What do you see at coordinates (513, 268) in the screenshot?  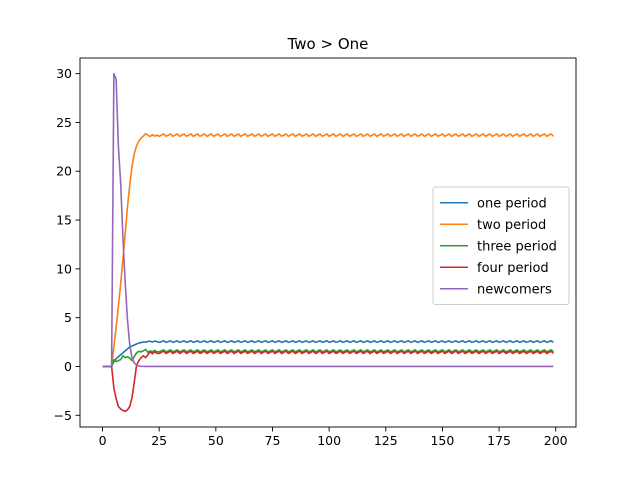 I see `legend-label: four period` at bounding box center [513, 268].